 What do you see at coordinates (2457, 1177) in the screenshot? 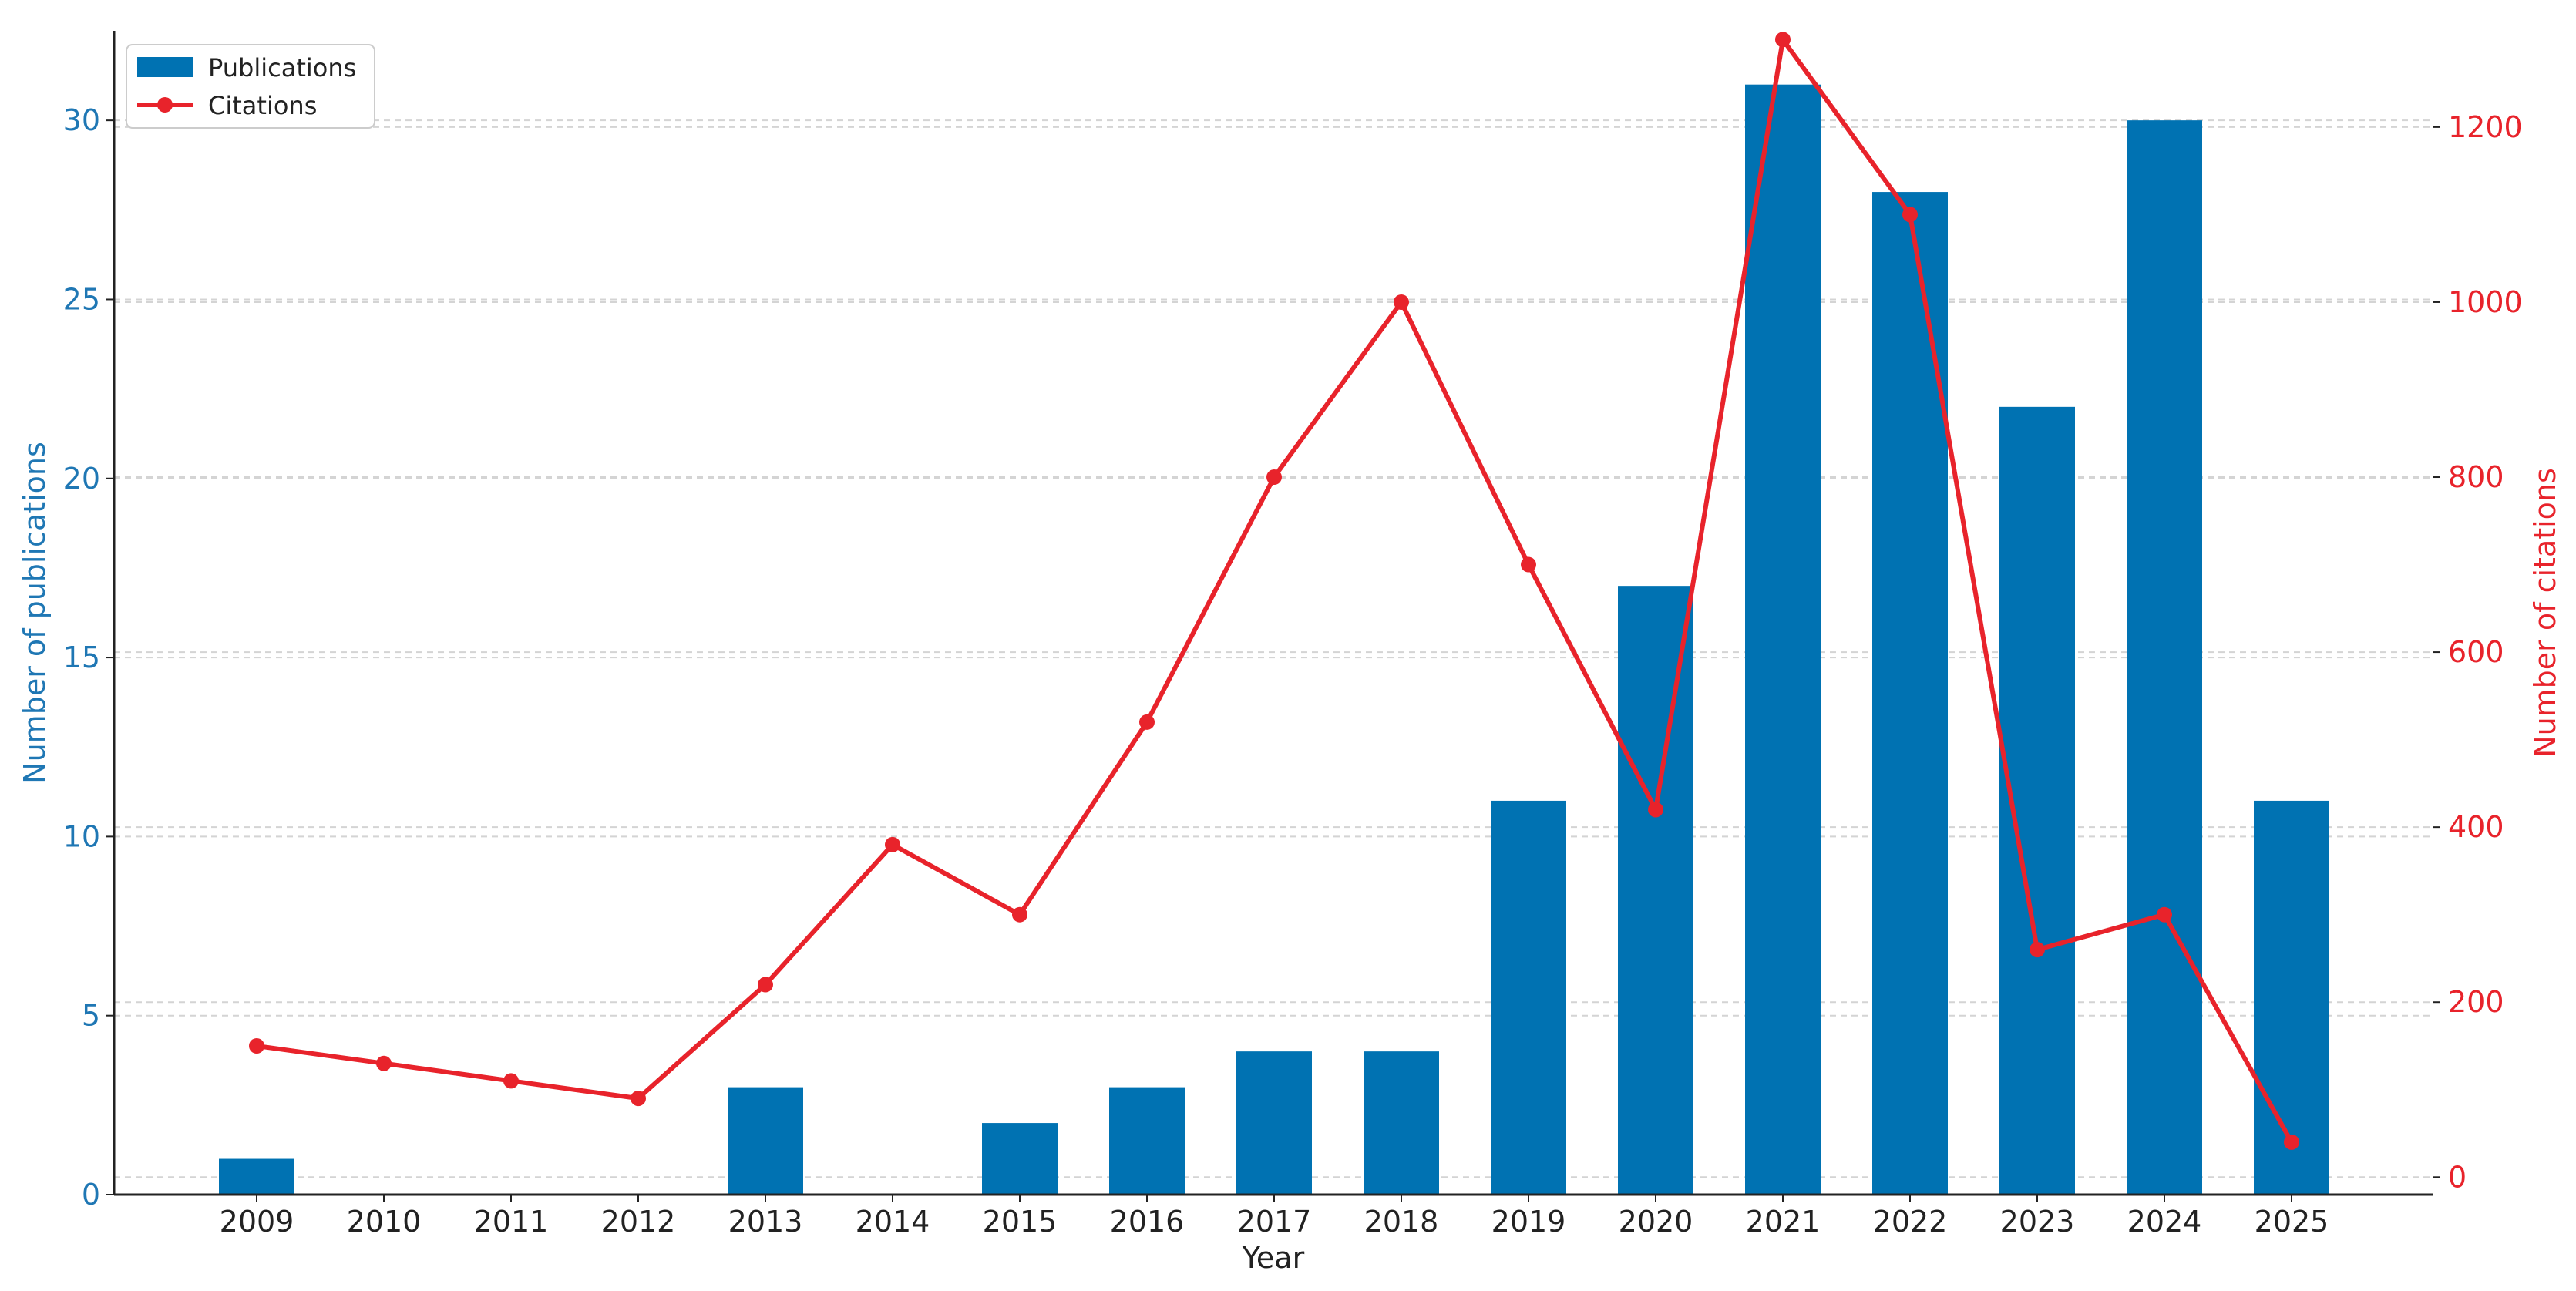
I see `right-y-tick-label: 0` at bounding box center [2457, 1177].